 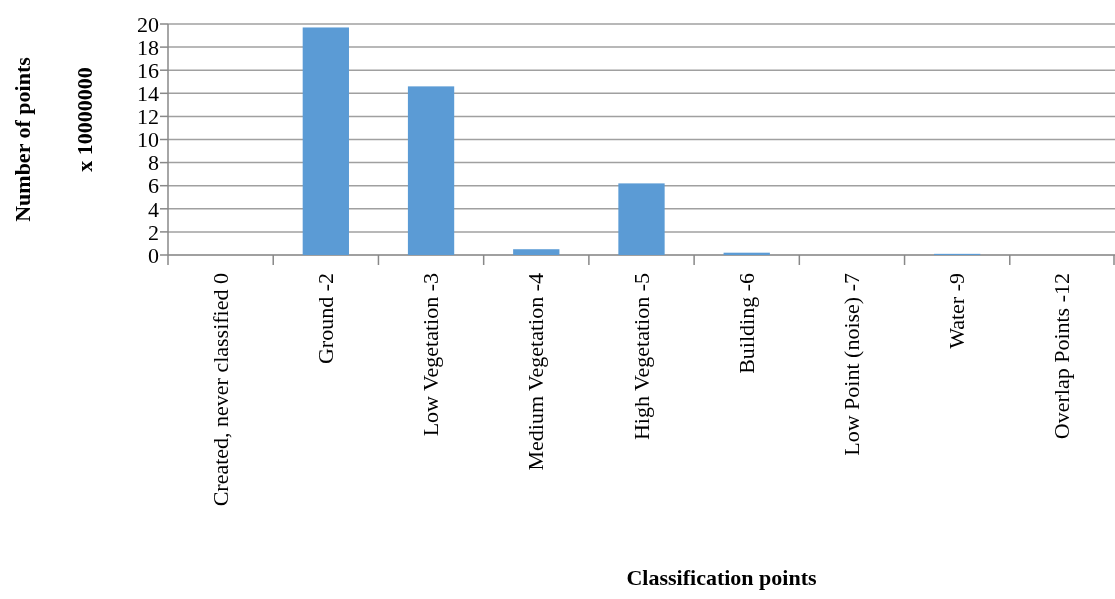 I want to click on y-tick-label: 2, so click(x=153, y=232).